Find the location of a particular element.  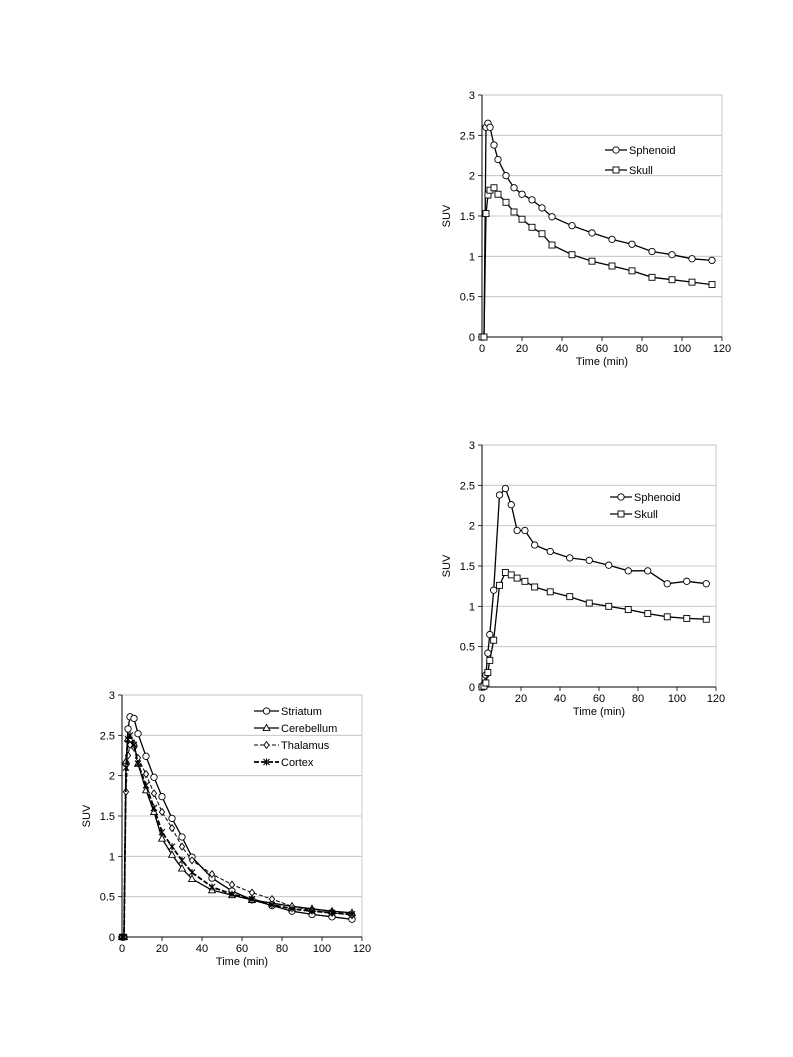

y-tick-label: 1.5 is located at coordinates (467, 217).